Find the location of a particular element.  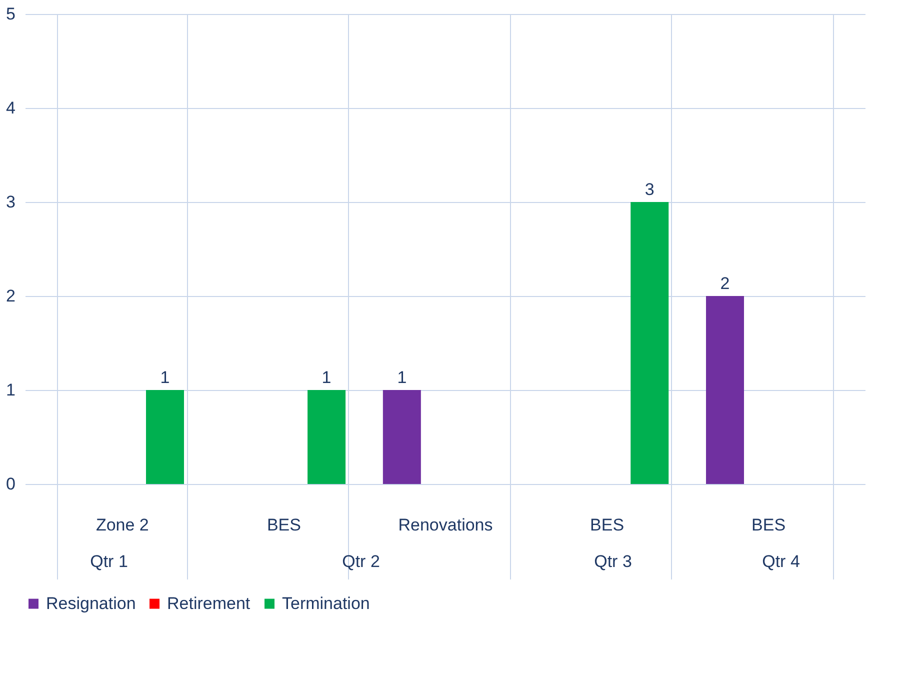

text: Qtr 2 is located at coordinates (361, 561).